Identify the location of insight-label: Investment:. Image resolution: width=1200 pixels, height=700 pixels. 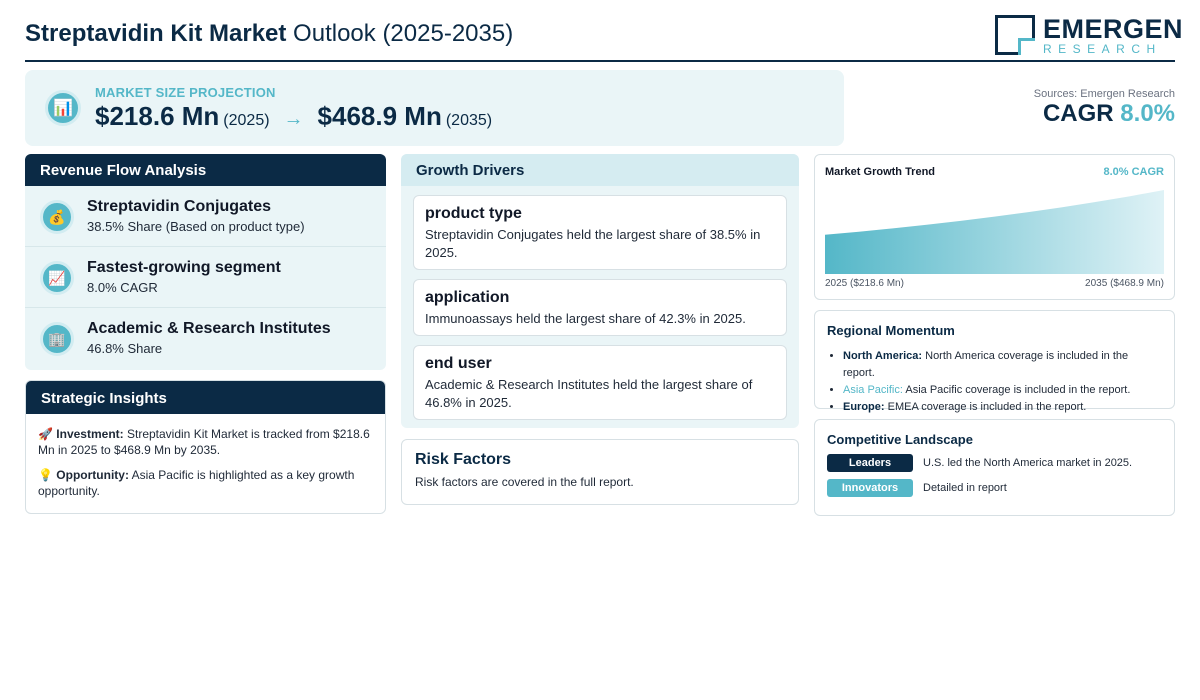
(90, 434).